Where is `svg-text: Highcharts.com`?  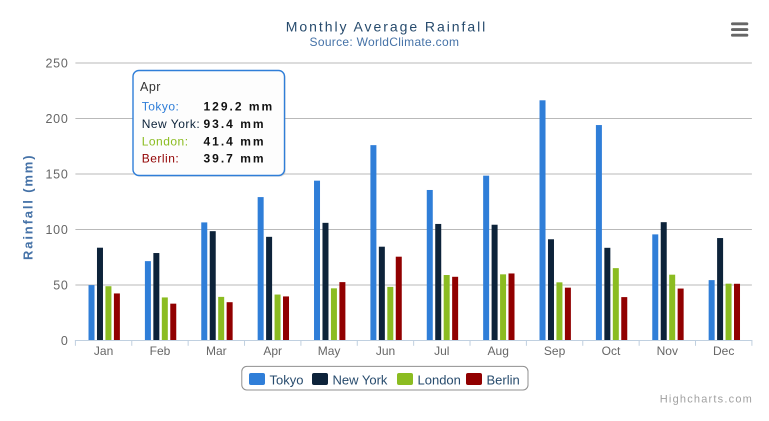
svg-text: Highcharts.com is located at coordinates (706, 400).